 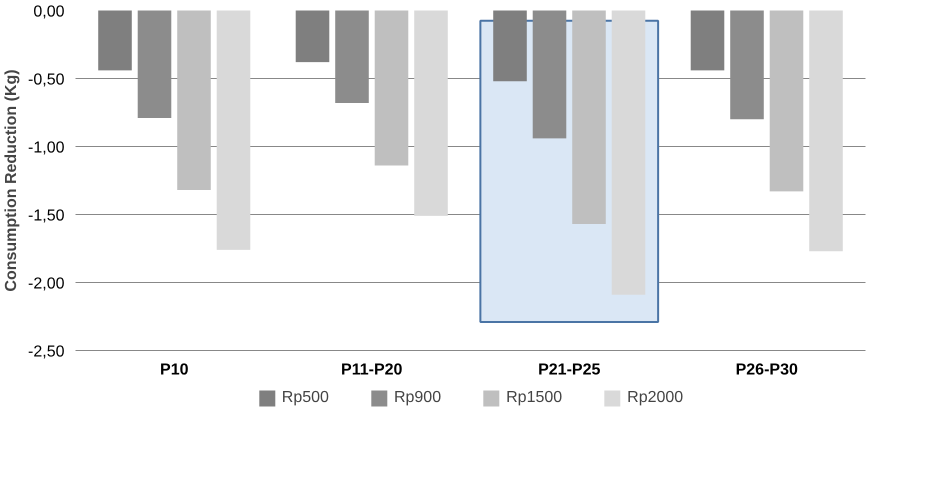 I want to click on y-tick-label: -2,00, so click(x=46, y=284).